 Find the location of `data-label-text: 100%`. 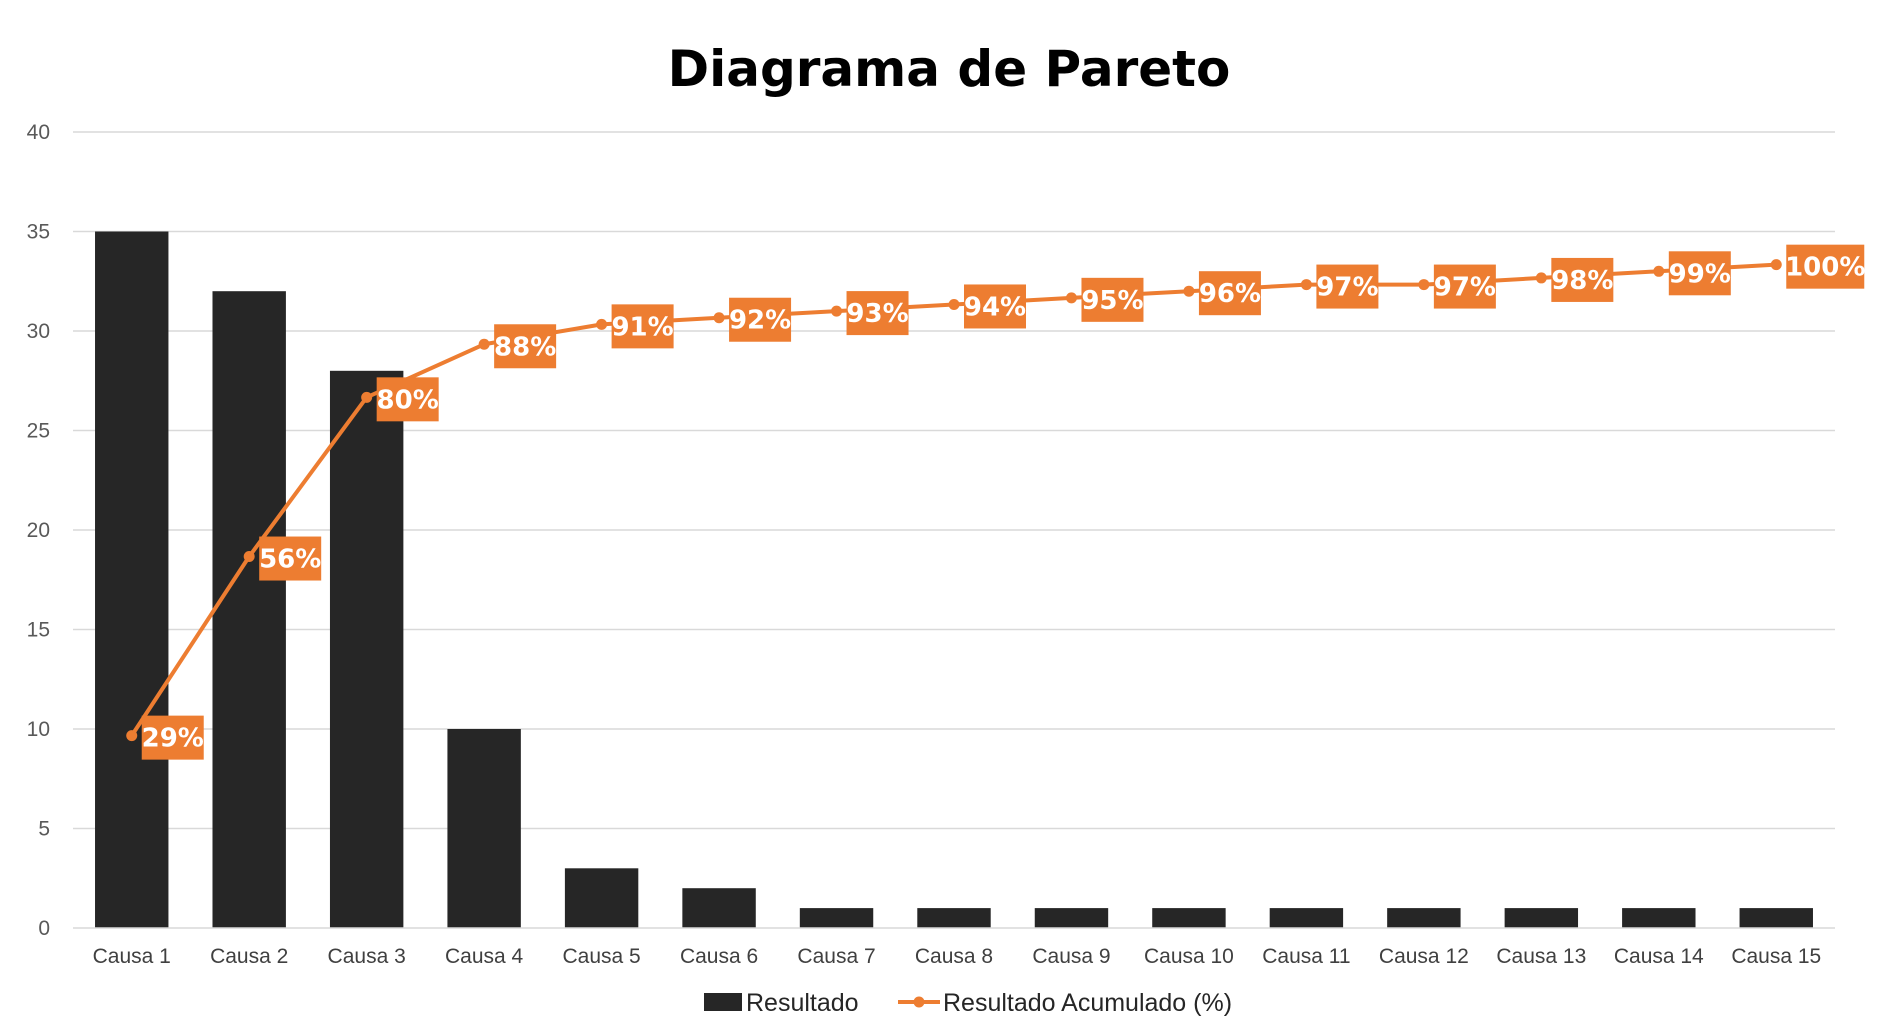

data-label-text: 100% is located at coordinates (1825, 268).